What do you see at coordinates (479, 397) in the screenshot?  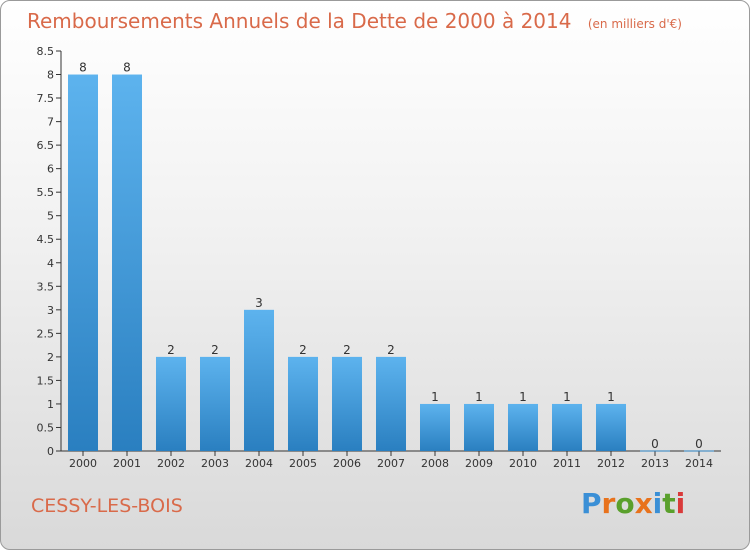 I see `data-label-2009: 1` at bounding box center [479, 397].